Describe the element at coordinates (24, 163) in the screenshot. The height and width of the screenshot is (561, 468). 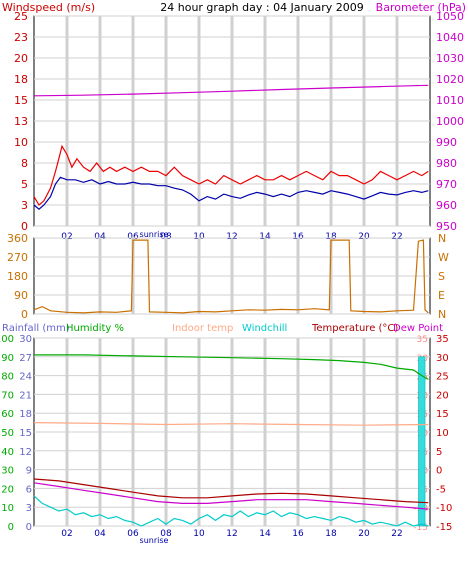
I see `wind-tick-label: 8` at that location.